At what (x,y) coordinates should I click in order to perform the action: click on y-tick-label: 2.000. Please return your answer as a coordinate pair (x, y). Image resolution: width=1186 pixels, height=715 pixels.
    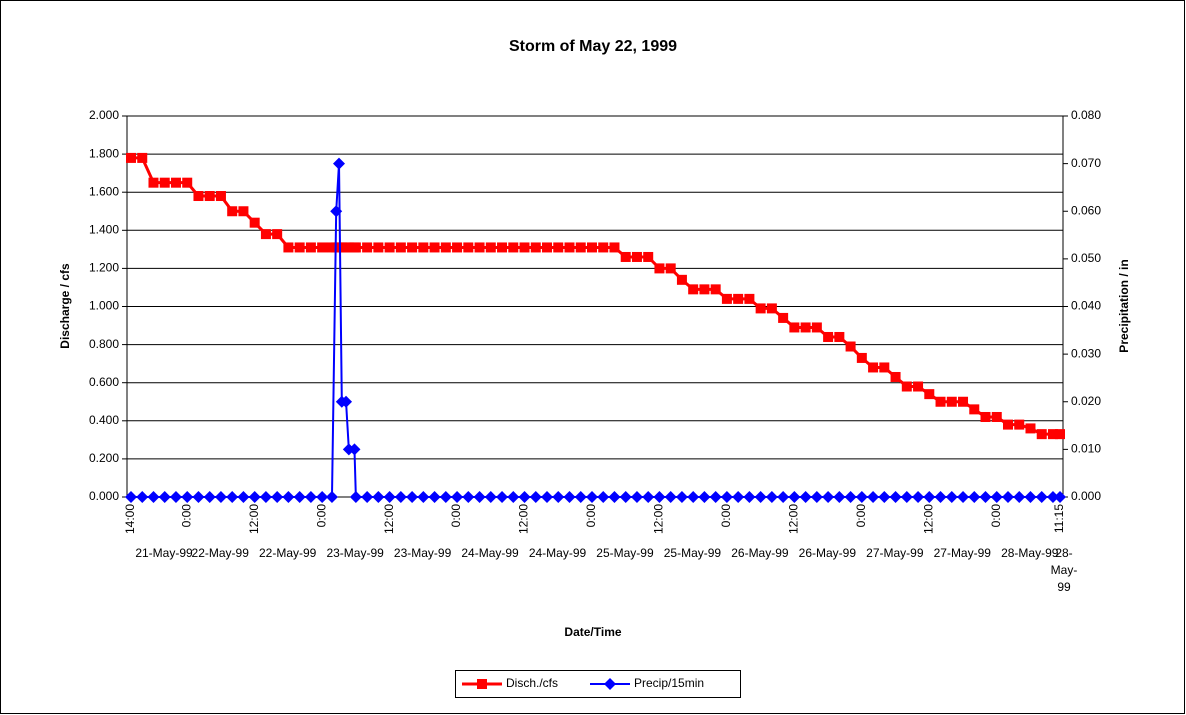
    Looking at the image, I should click on (104, 115).